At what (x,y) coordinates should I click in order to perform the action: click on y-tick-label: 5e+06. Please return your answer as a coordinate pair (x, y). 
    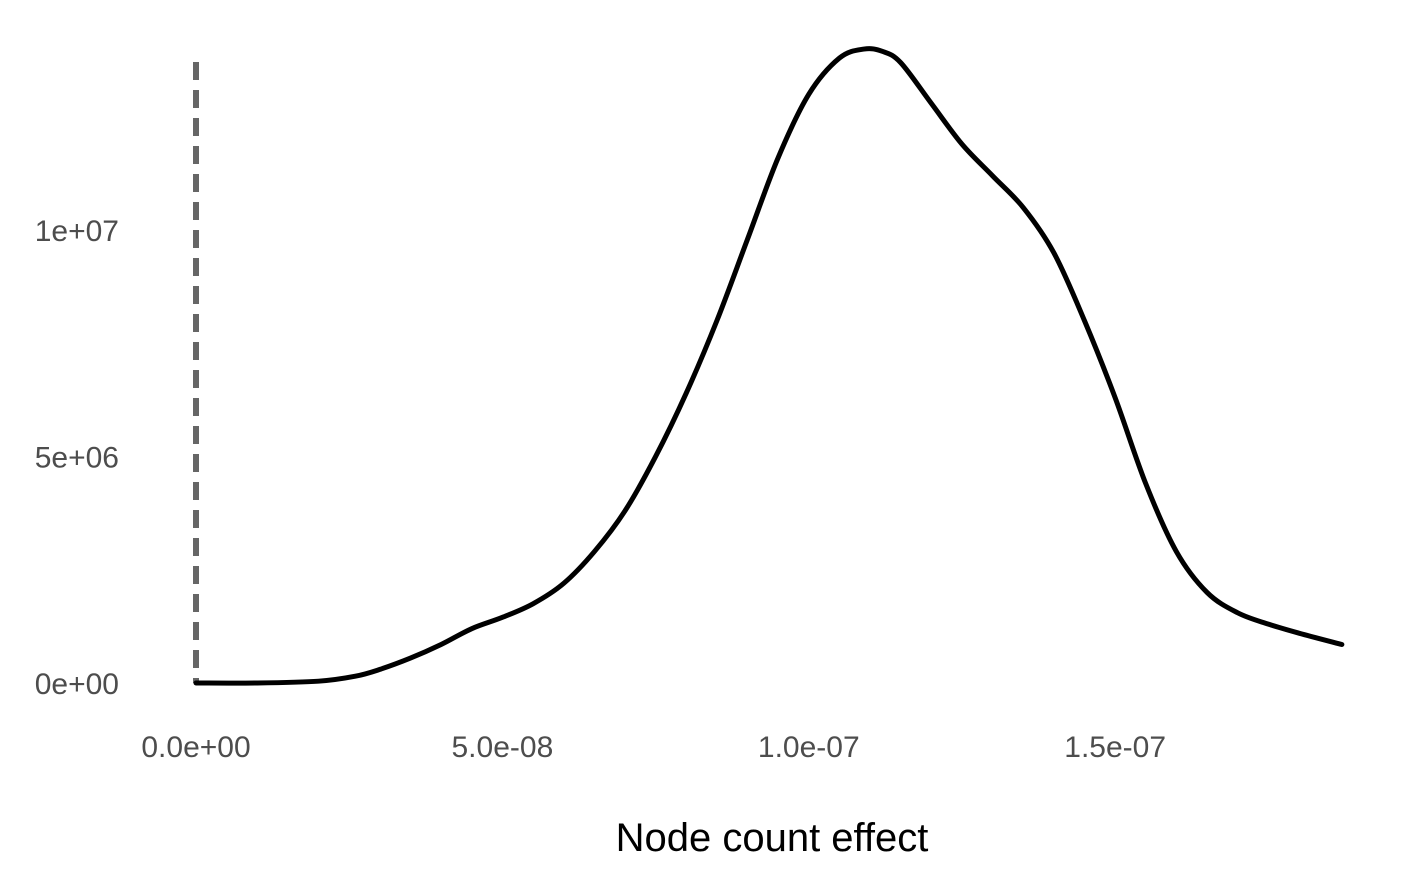
    Looking at the image, I should click on (77, 458).